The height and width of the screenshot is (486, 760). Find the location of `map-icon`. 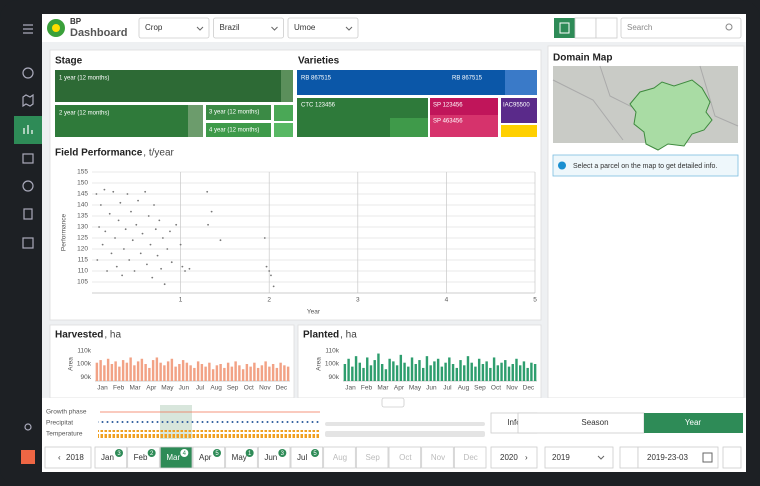

map-icon is located at coordinates (28, 100).